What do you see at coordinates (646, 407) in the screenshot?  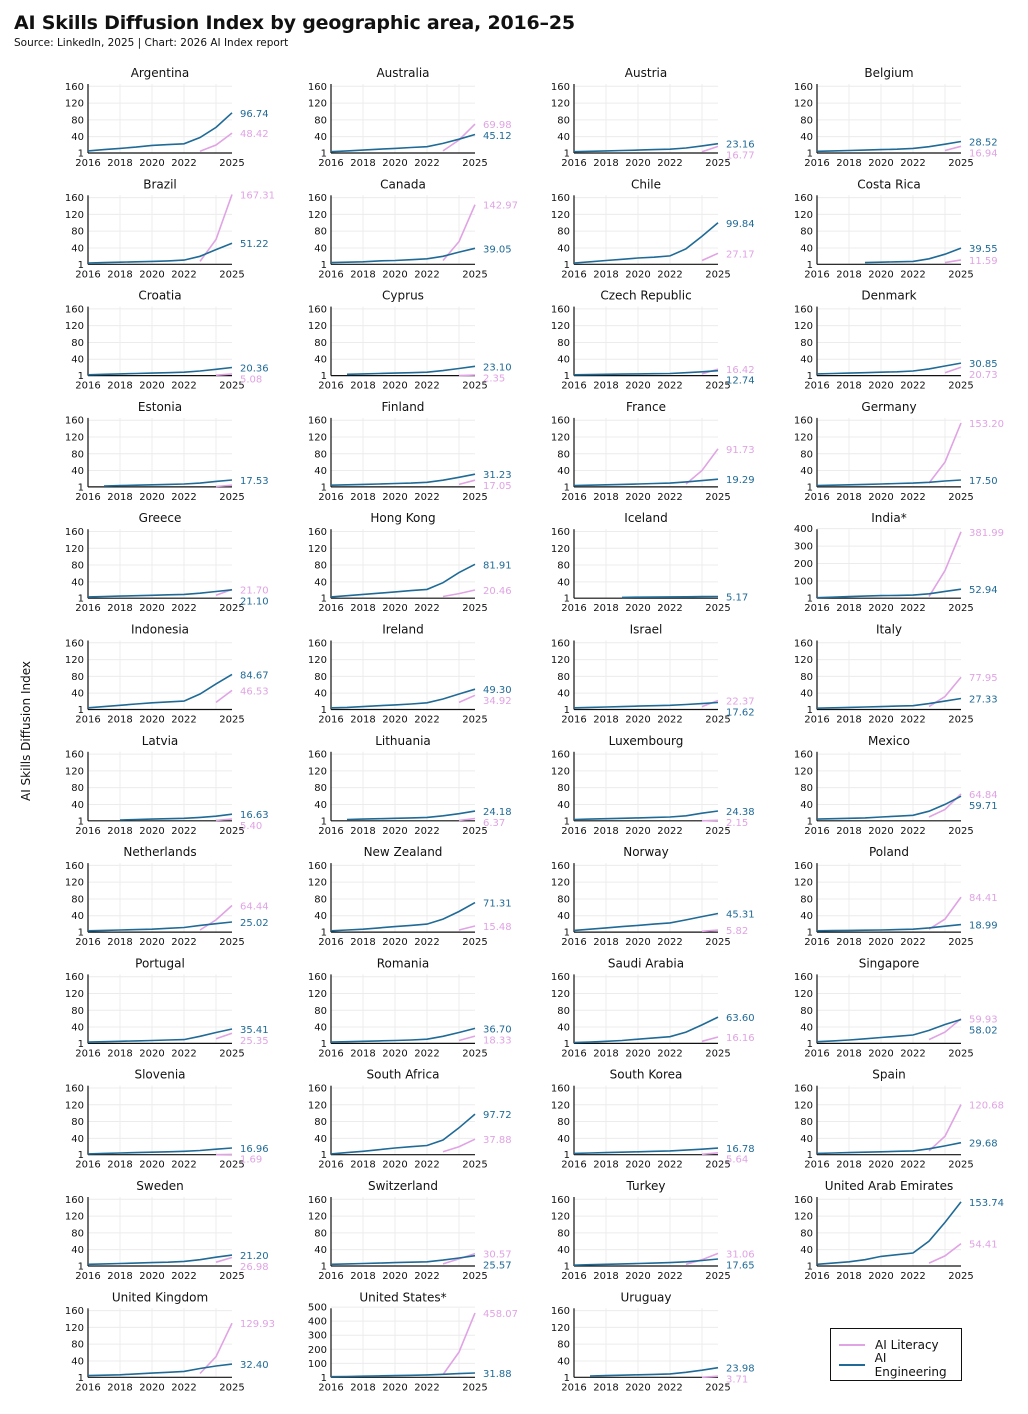 I see `panel-title: France` at bounding box center [646, 407].